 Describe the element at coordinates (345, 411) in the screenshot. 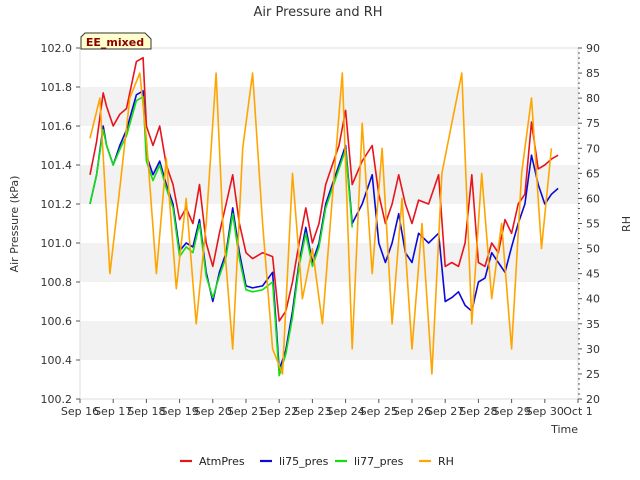

I see `x-tick-label: Sep 24` at that location.